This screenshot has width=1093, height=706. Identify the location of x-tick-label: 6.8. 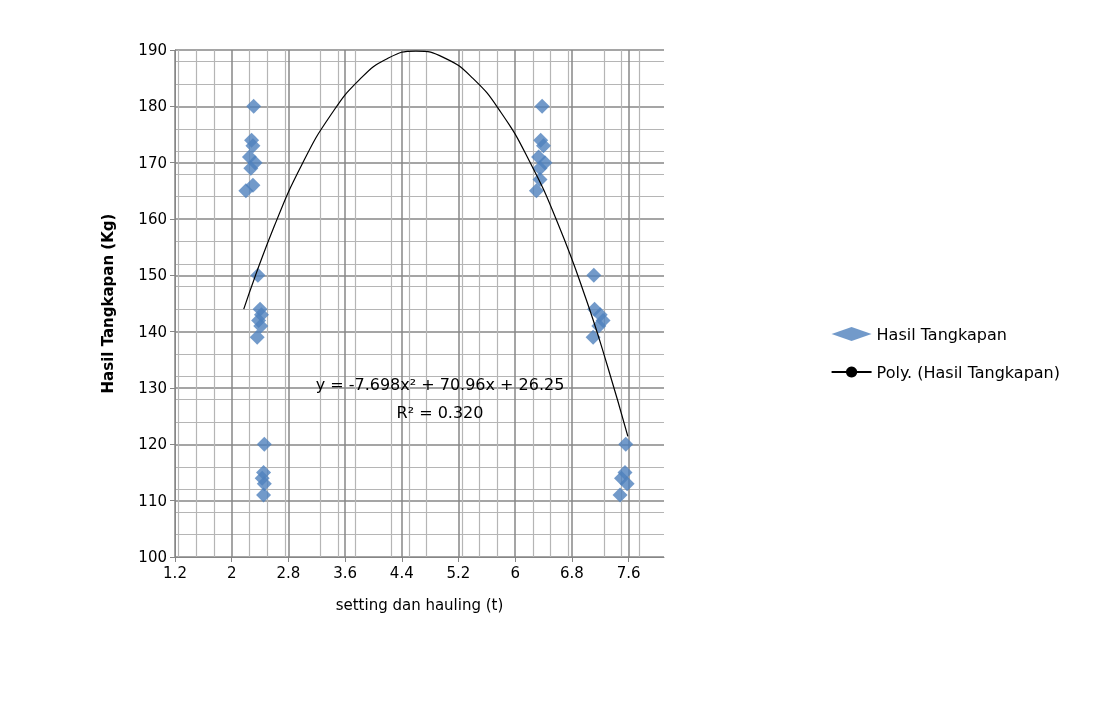
(571, 572).